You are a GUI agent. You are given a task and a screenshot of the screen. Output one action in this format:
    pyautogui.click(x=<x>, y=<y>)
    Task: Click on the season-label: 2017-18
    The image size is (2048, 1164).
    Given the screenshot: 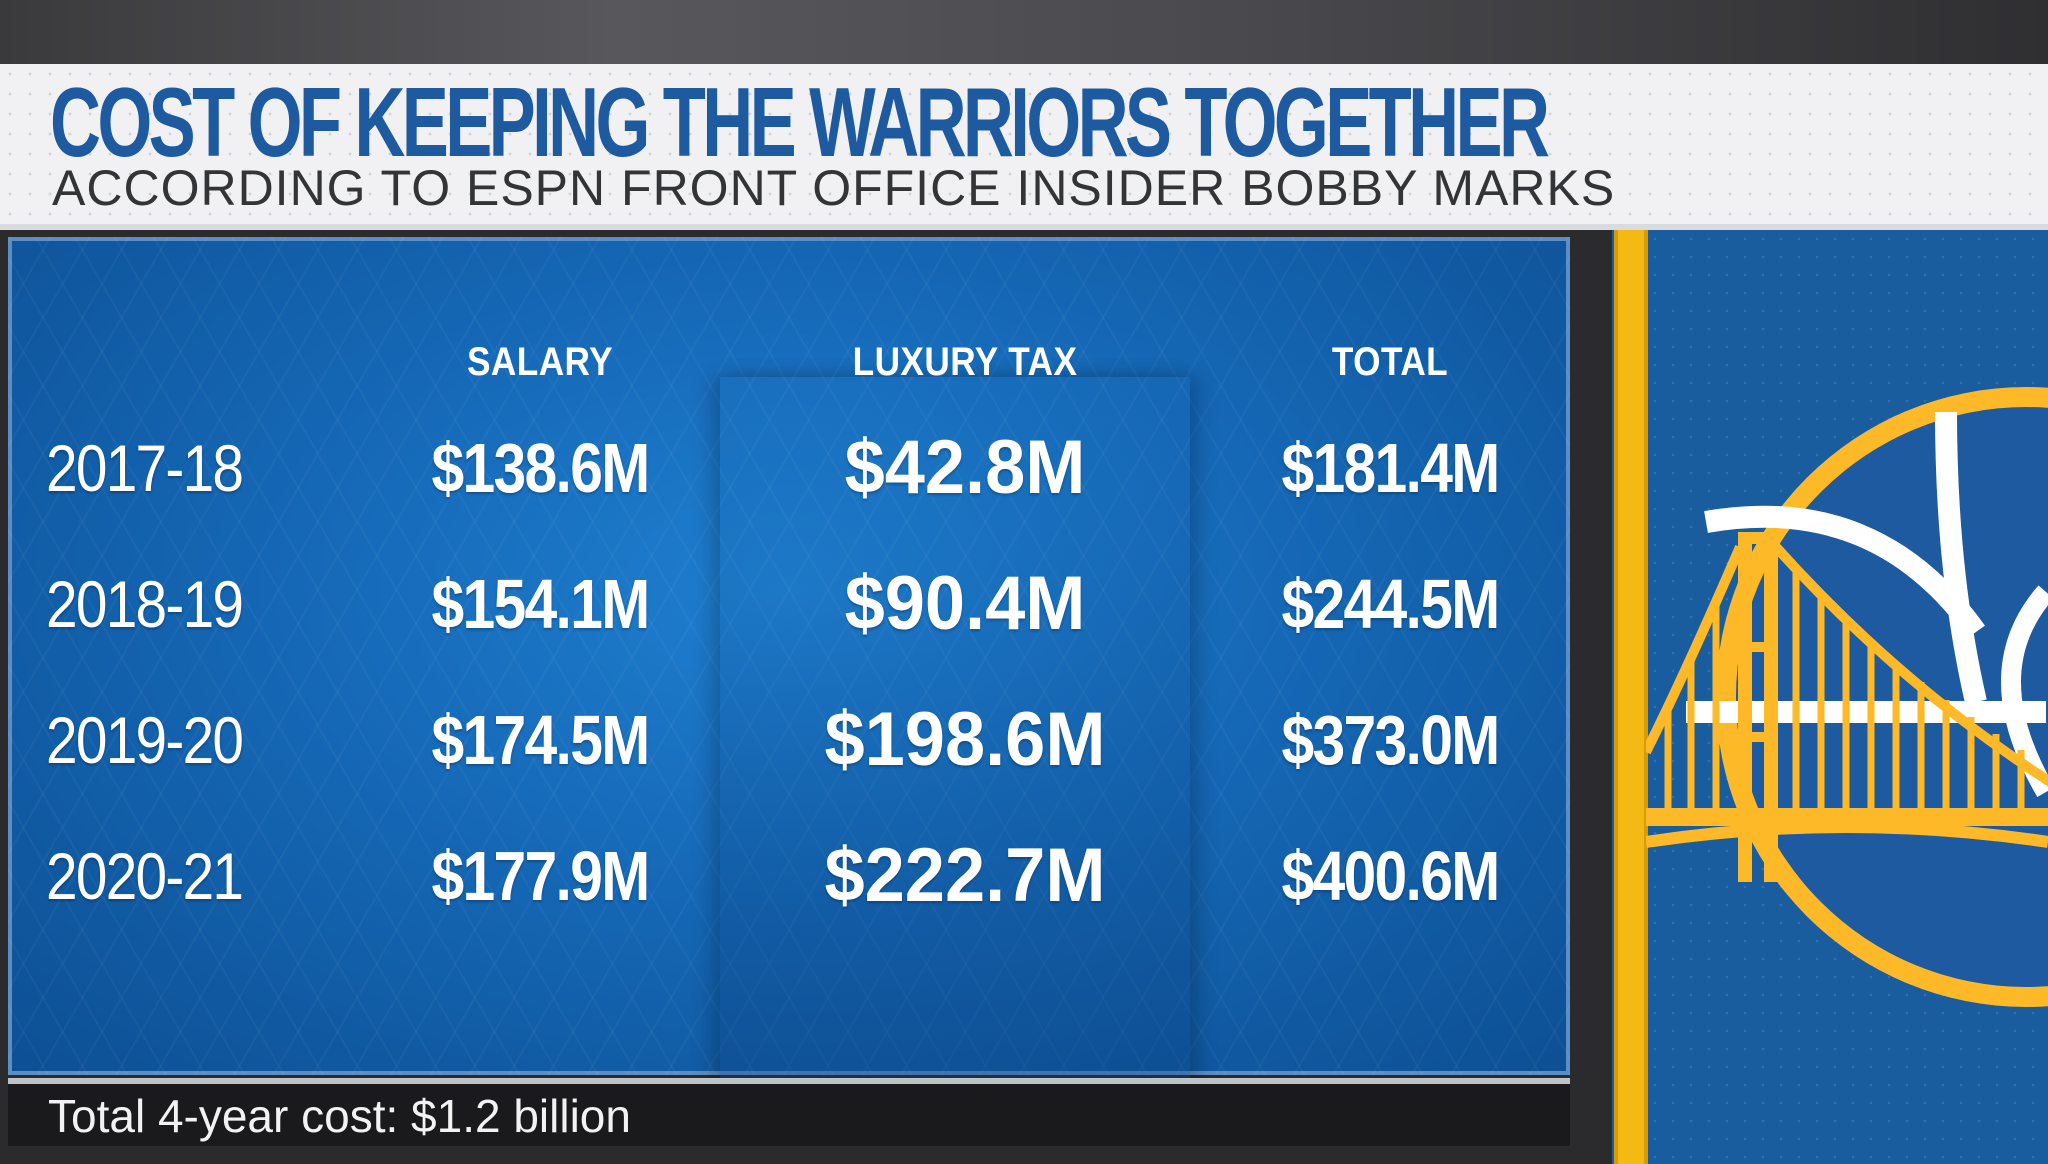 What is the action you would take?
    pyautogui.click(x=145, y=468)
    